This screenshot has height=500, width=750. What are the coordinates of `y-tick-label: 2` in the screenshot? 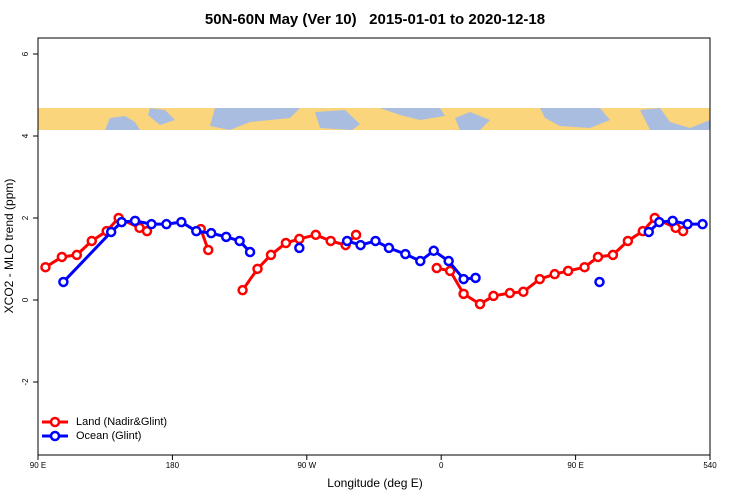 It's located at (25, 217).